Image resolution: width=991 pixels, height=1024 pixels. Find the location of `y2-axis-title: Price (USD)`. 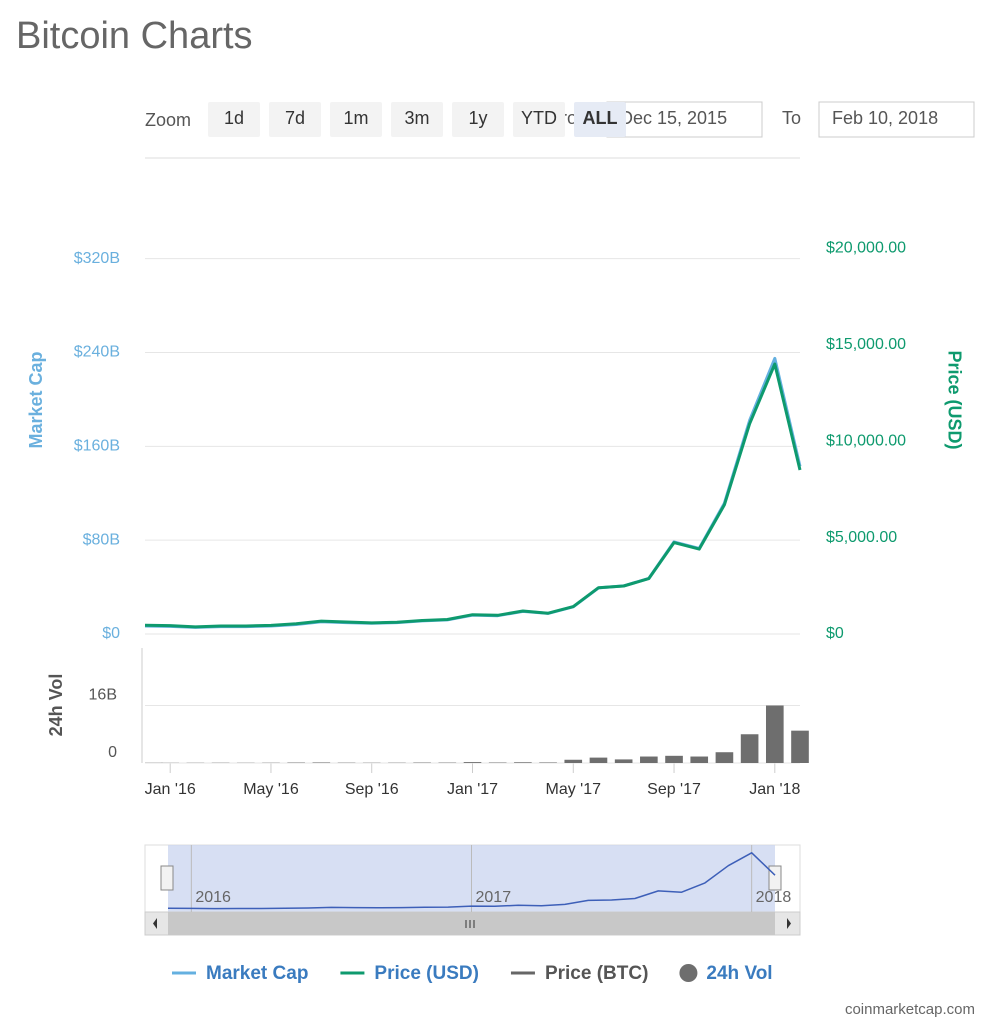

y2-axis-title: Price (USD) is located at coordinates (954, 399).